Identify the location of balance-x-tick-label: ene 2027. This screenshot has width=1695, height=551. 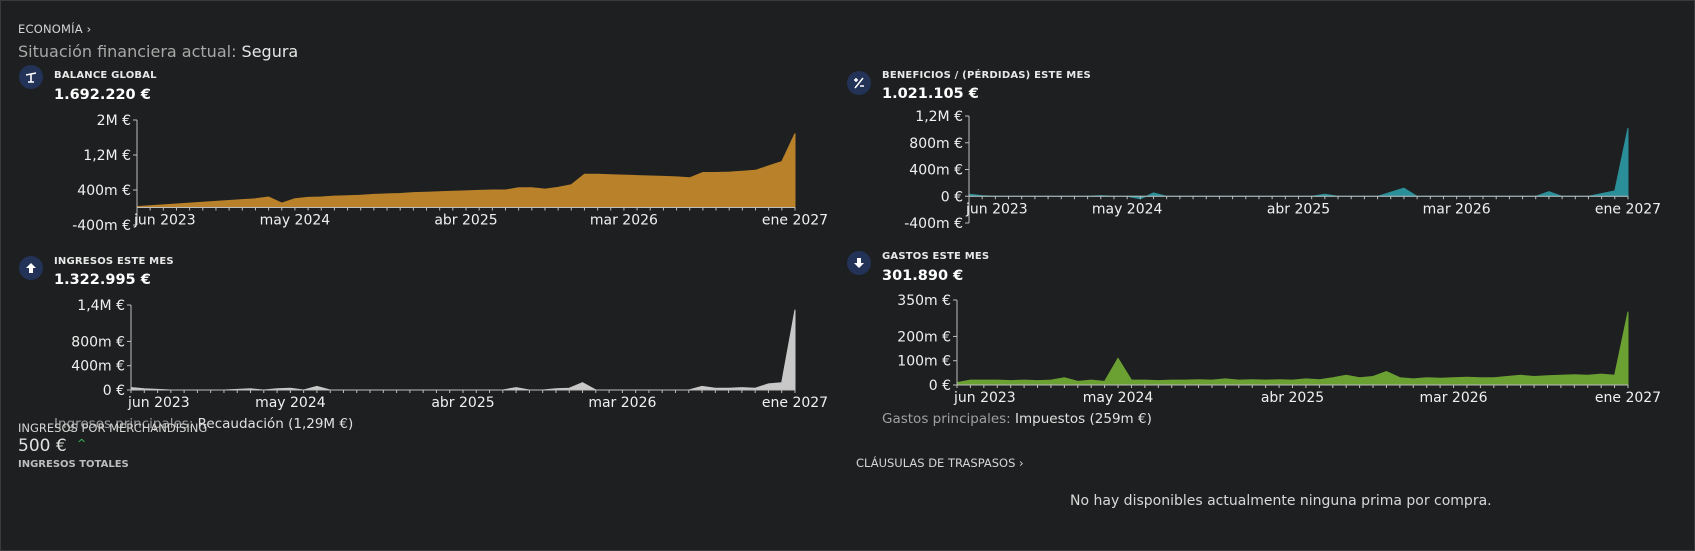
(795, 221).